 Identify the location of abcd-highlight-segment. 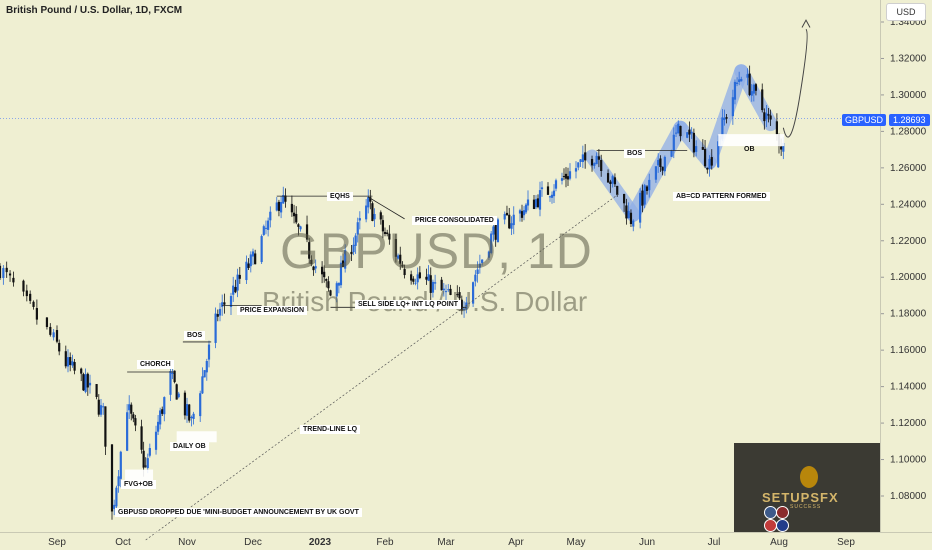
(725, 117).